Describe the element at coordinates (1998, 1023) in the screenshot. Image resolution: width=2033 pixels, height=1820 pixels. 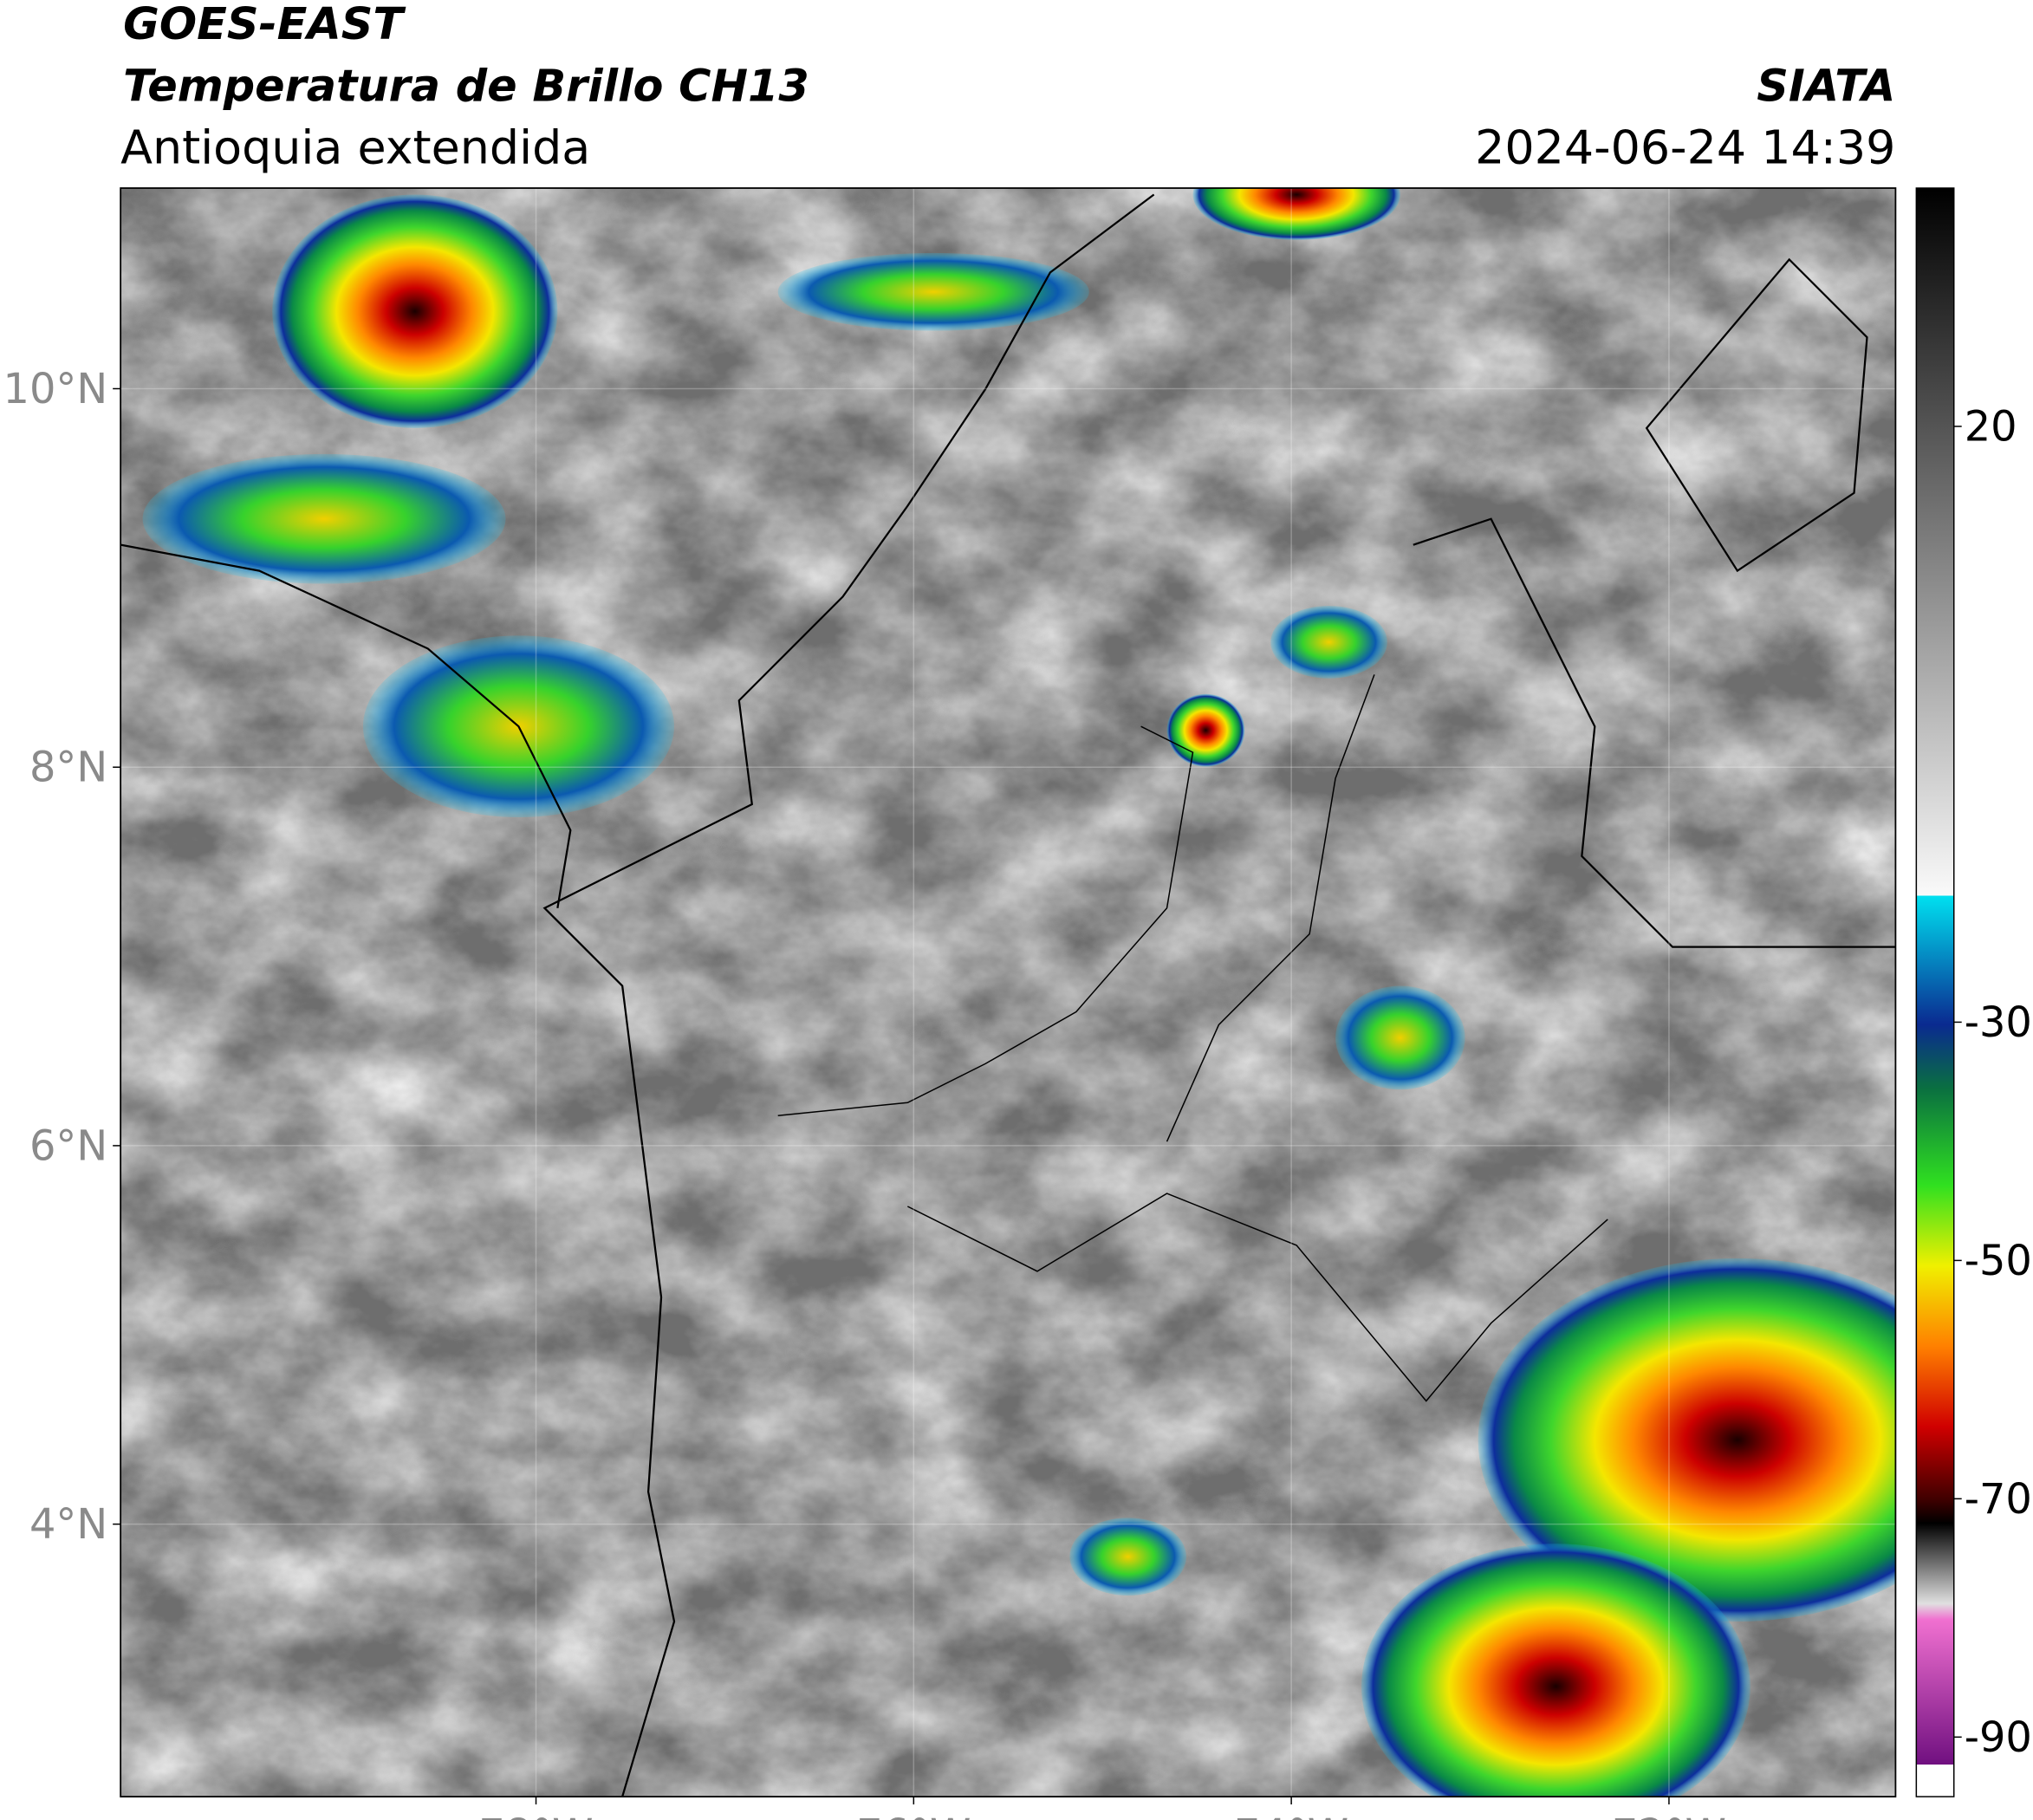
I see `colorbar-tick-label: -30` at that location.